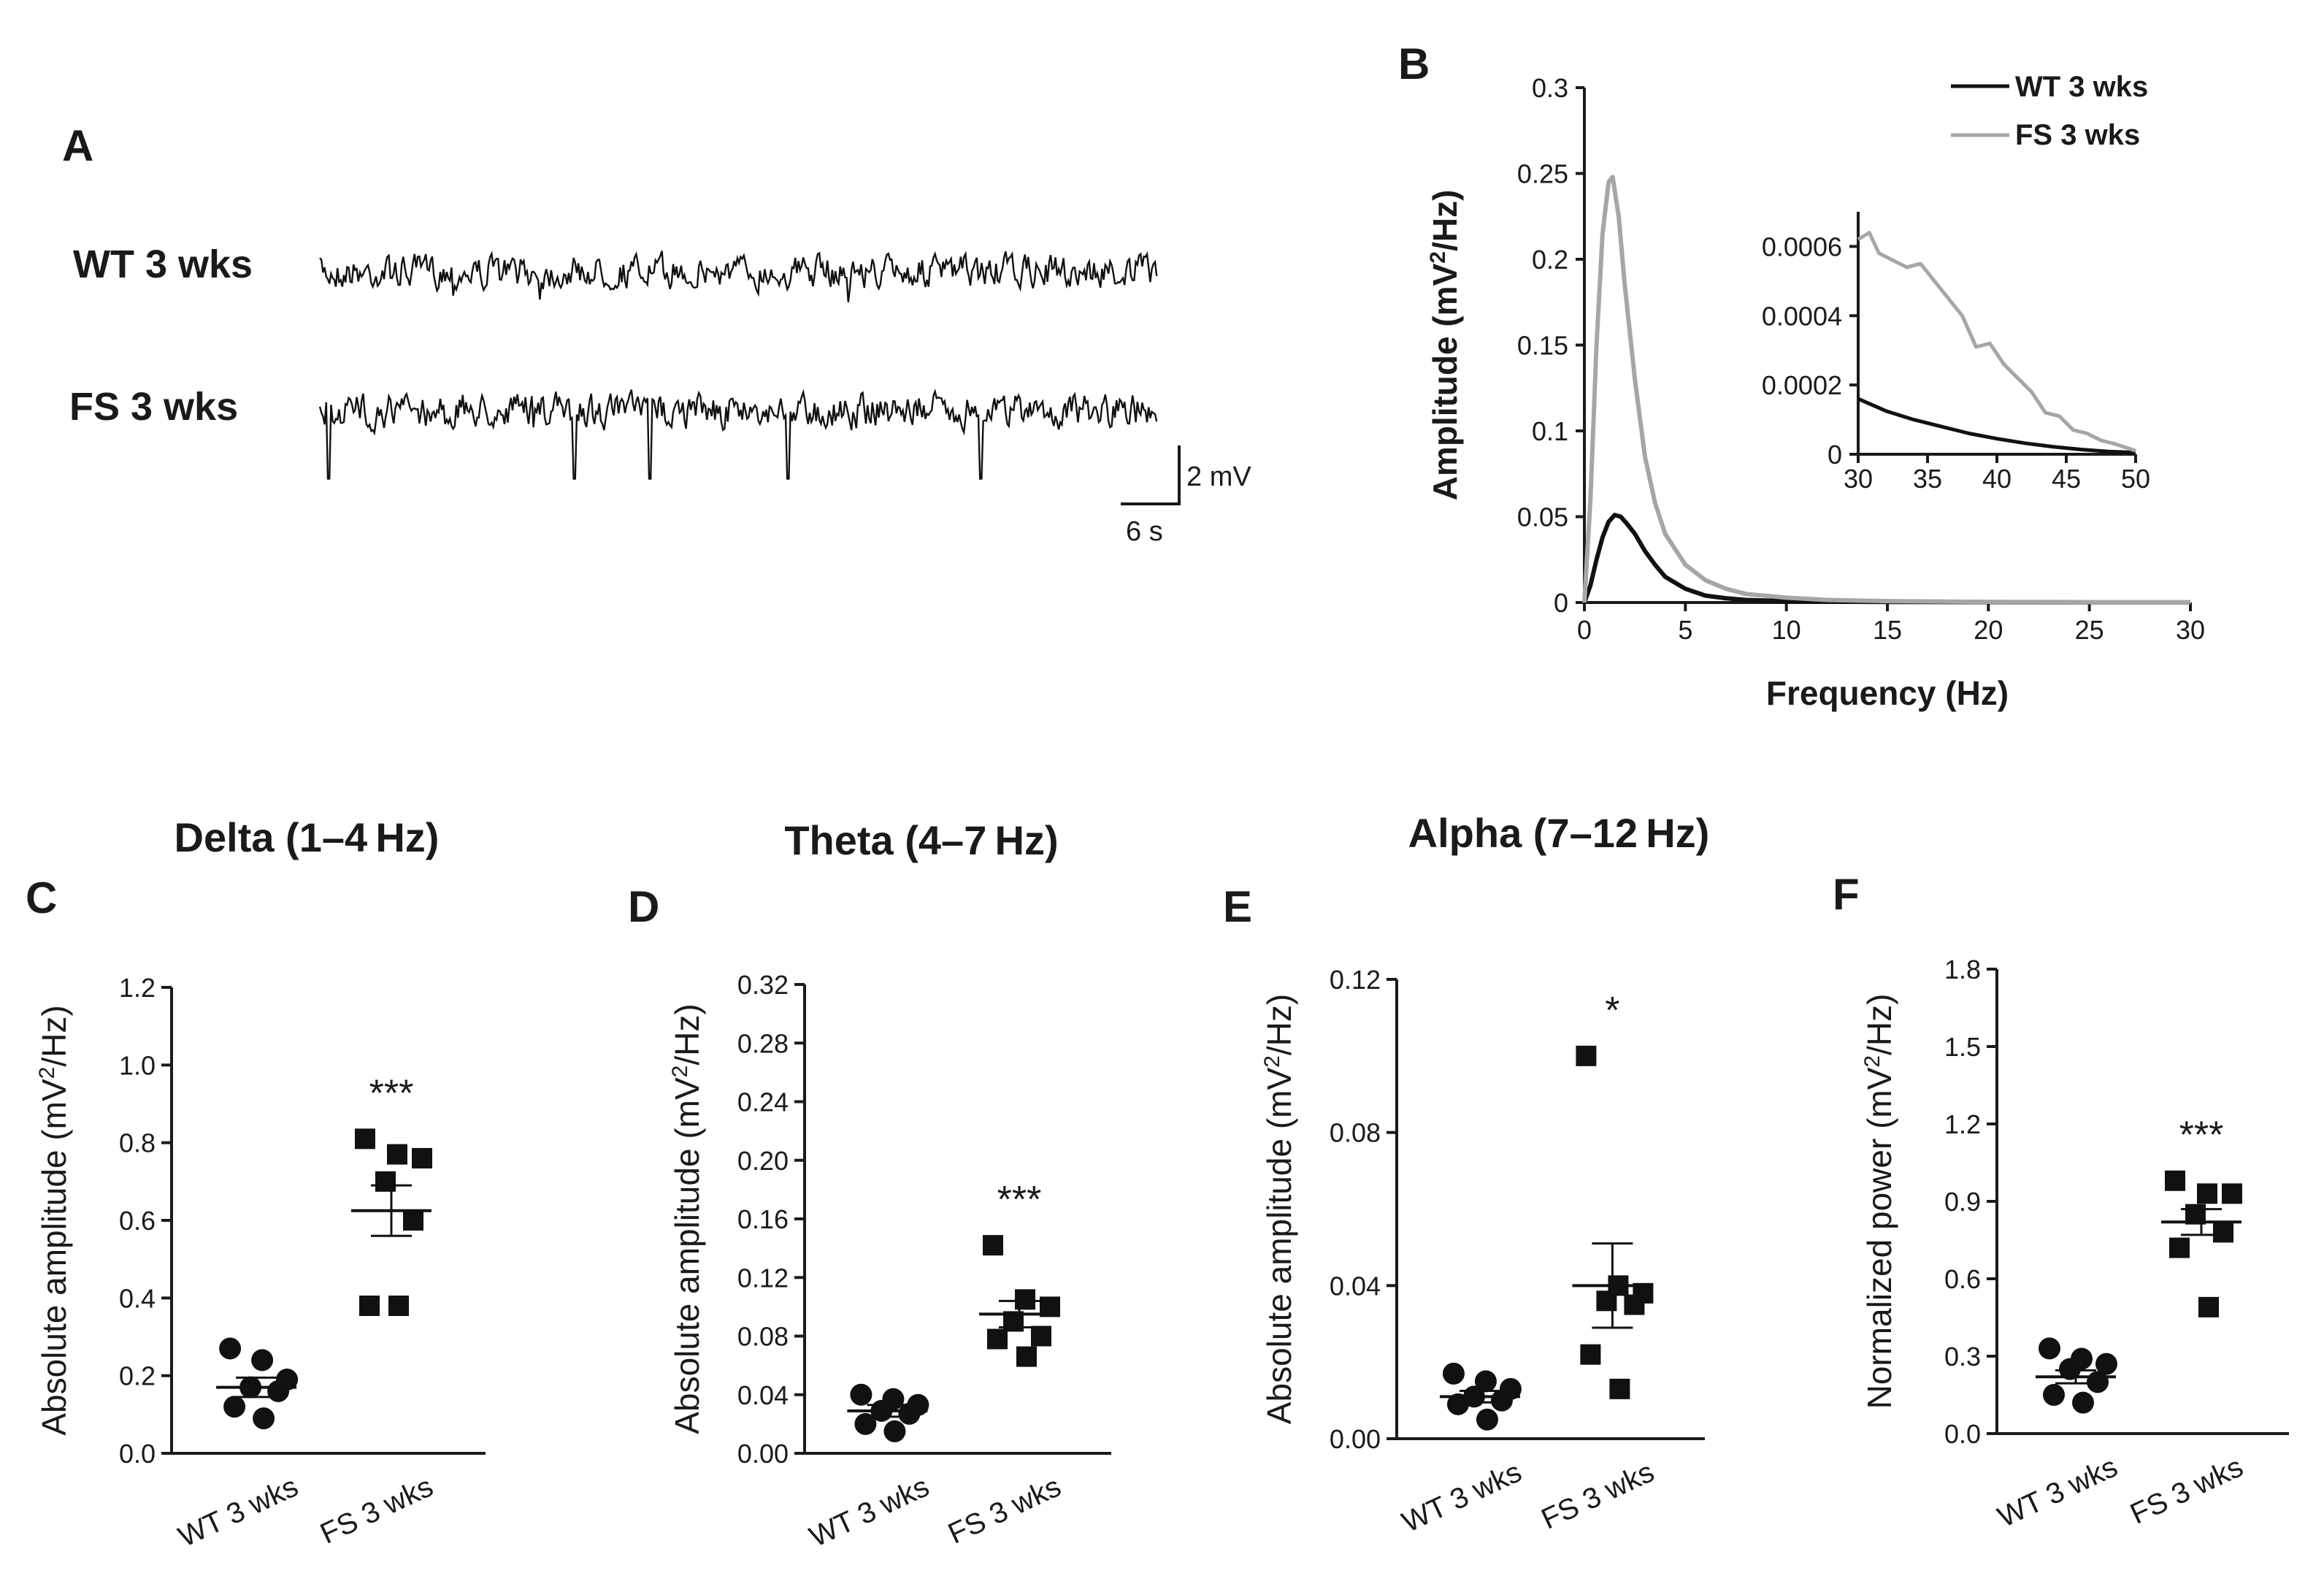 This screenshot has width=2324, height=1595. I want to click on y-tick-label: 0.24, so click(763, 1102).